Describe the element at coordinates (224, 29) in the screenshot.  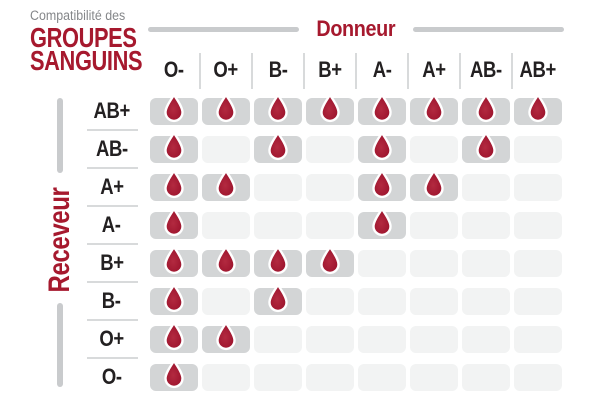
I see `donor-axis-line-left` at that location.